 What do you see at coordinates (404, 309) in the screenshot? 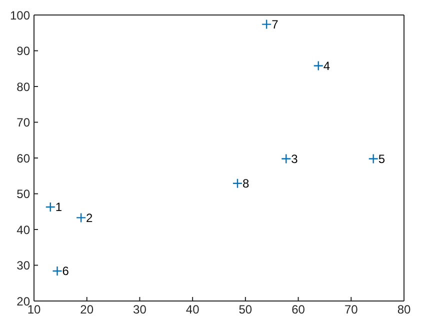
I see `x-tick-label: 80` at bounding box center [404, 309].